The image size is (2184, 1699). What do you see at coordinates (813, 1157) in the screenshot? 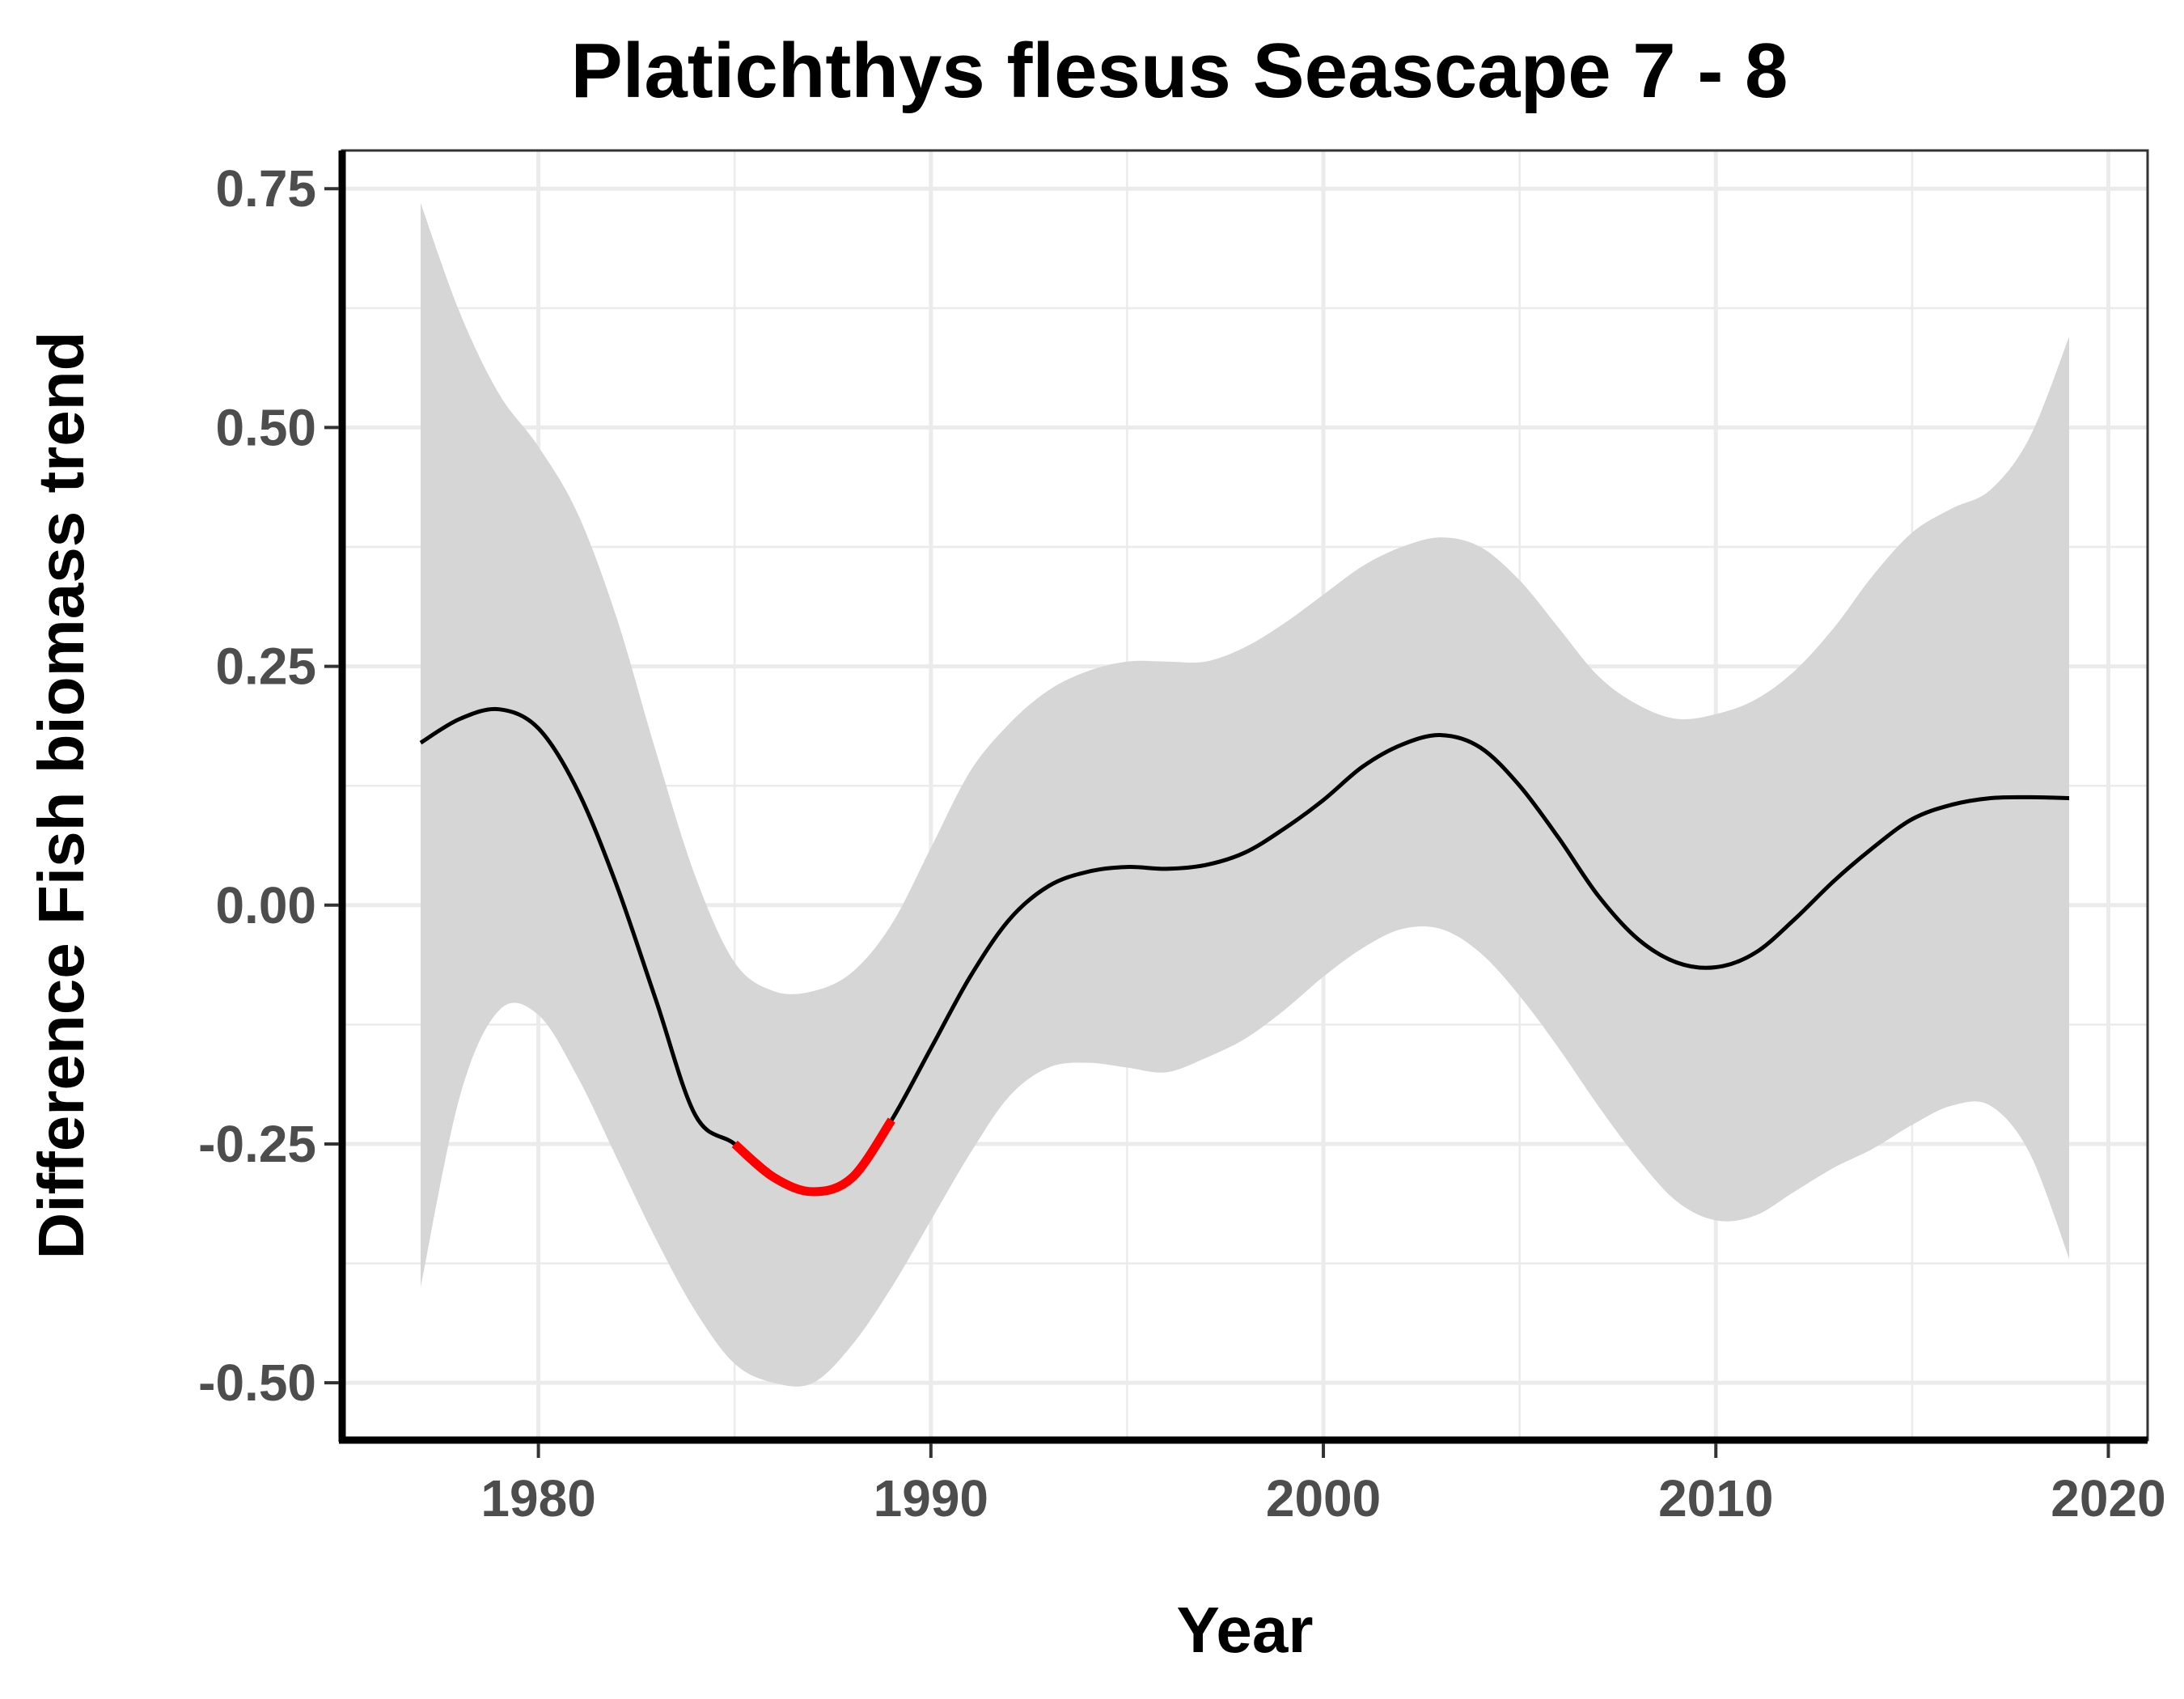
I see `significant-segment` at bounding box center [813, 1157].